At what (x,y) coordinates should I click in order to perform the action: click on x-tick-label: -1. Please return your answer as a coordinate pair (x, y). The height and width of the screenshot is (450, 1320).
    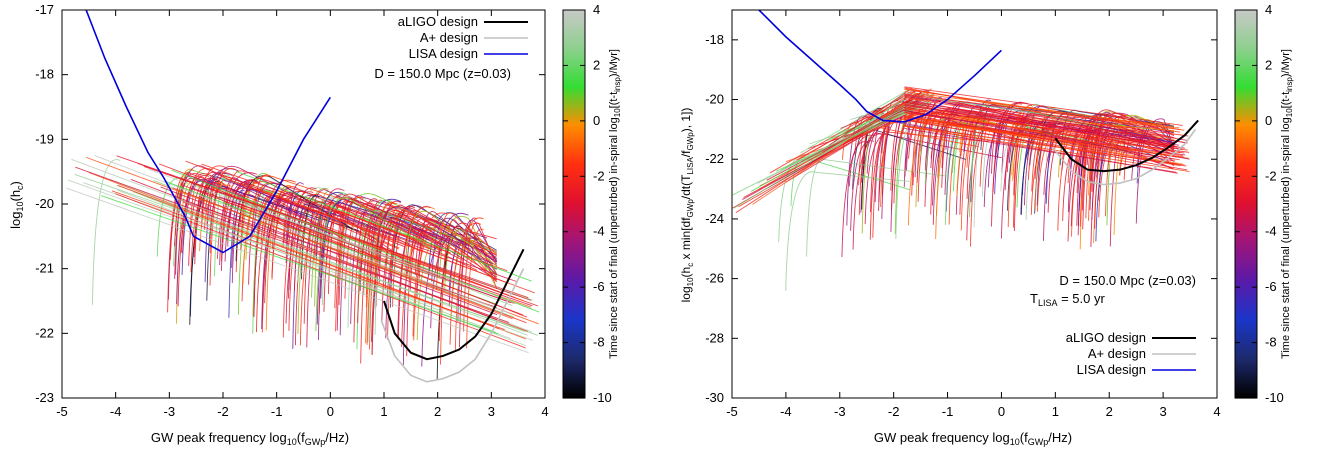
    Looking at the image, I should click on (277, 411).